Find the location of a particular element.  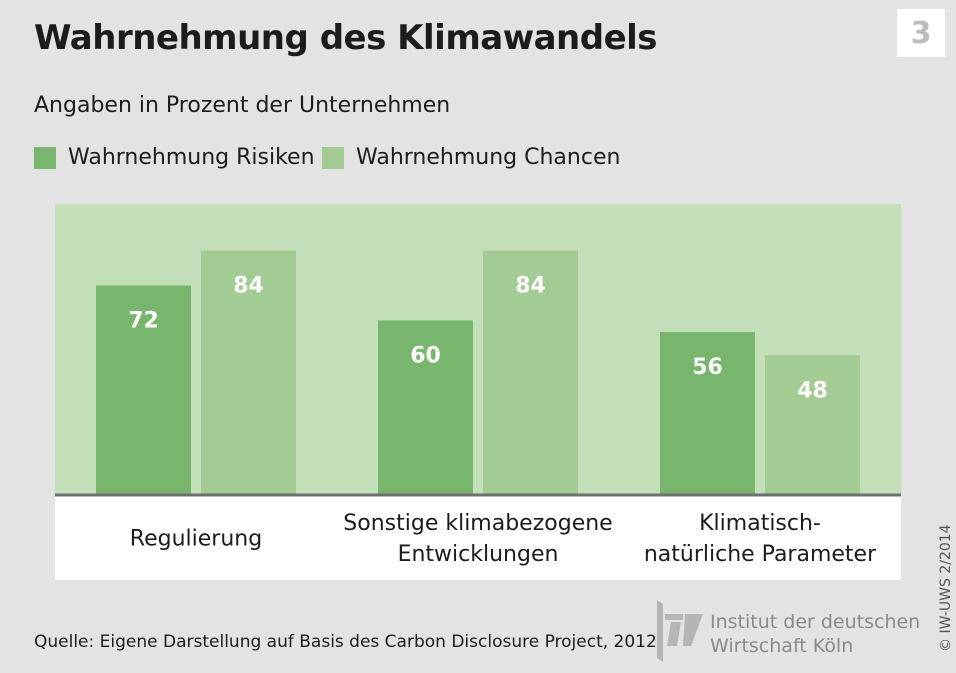

legend-item-risiken: Wahrnehmung Risiken is located at coordinates (174, 157).